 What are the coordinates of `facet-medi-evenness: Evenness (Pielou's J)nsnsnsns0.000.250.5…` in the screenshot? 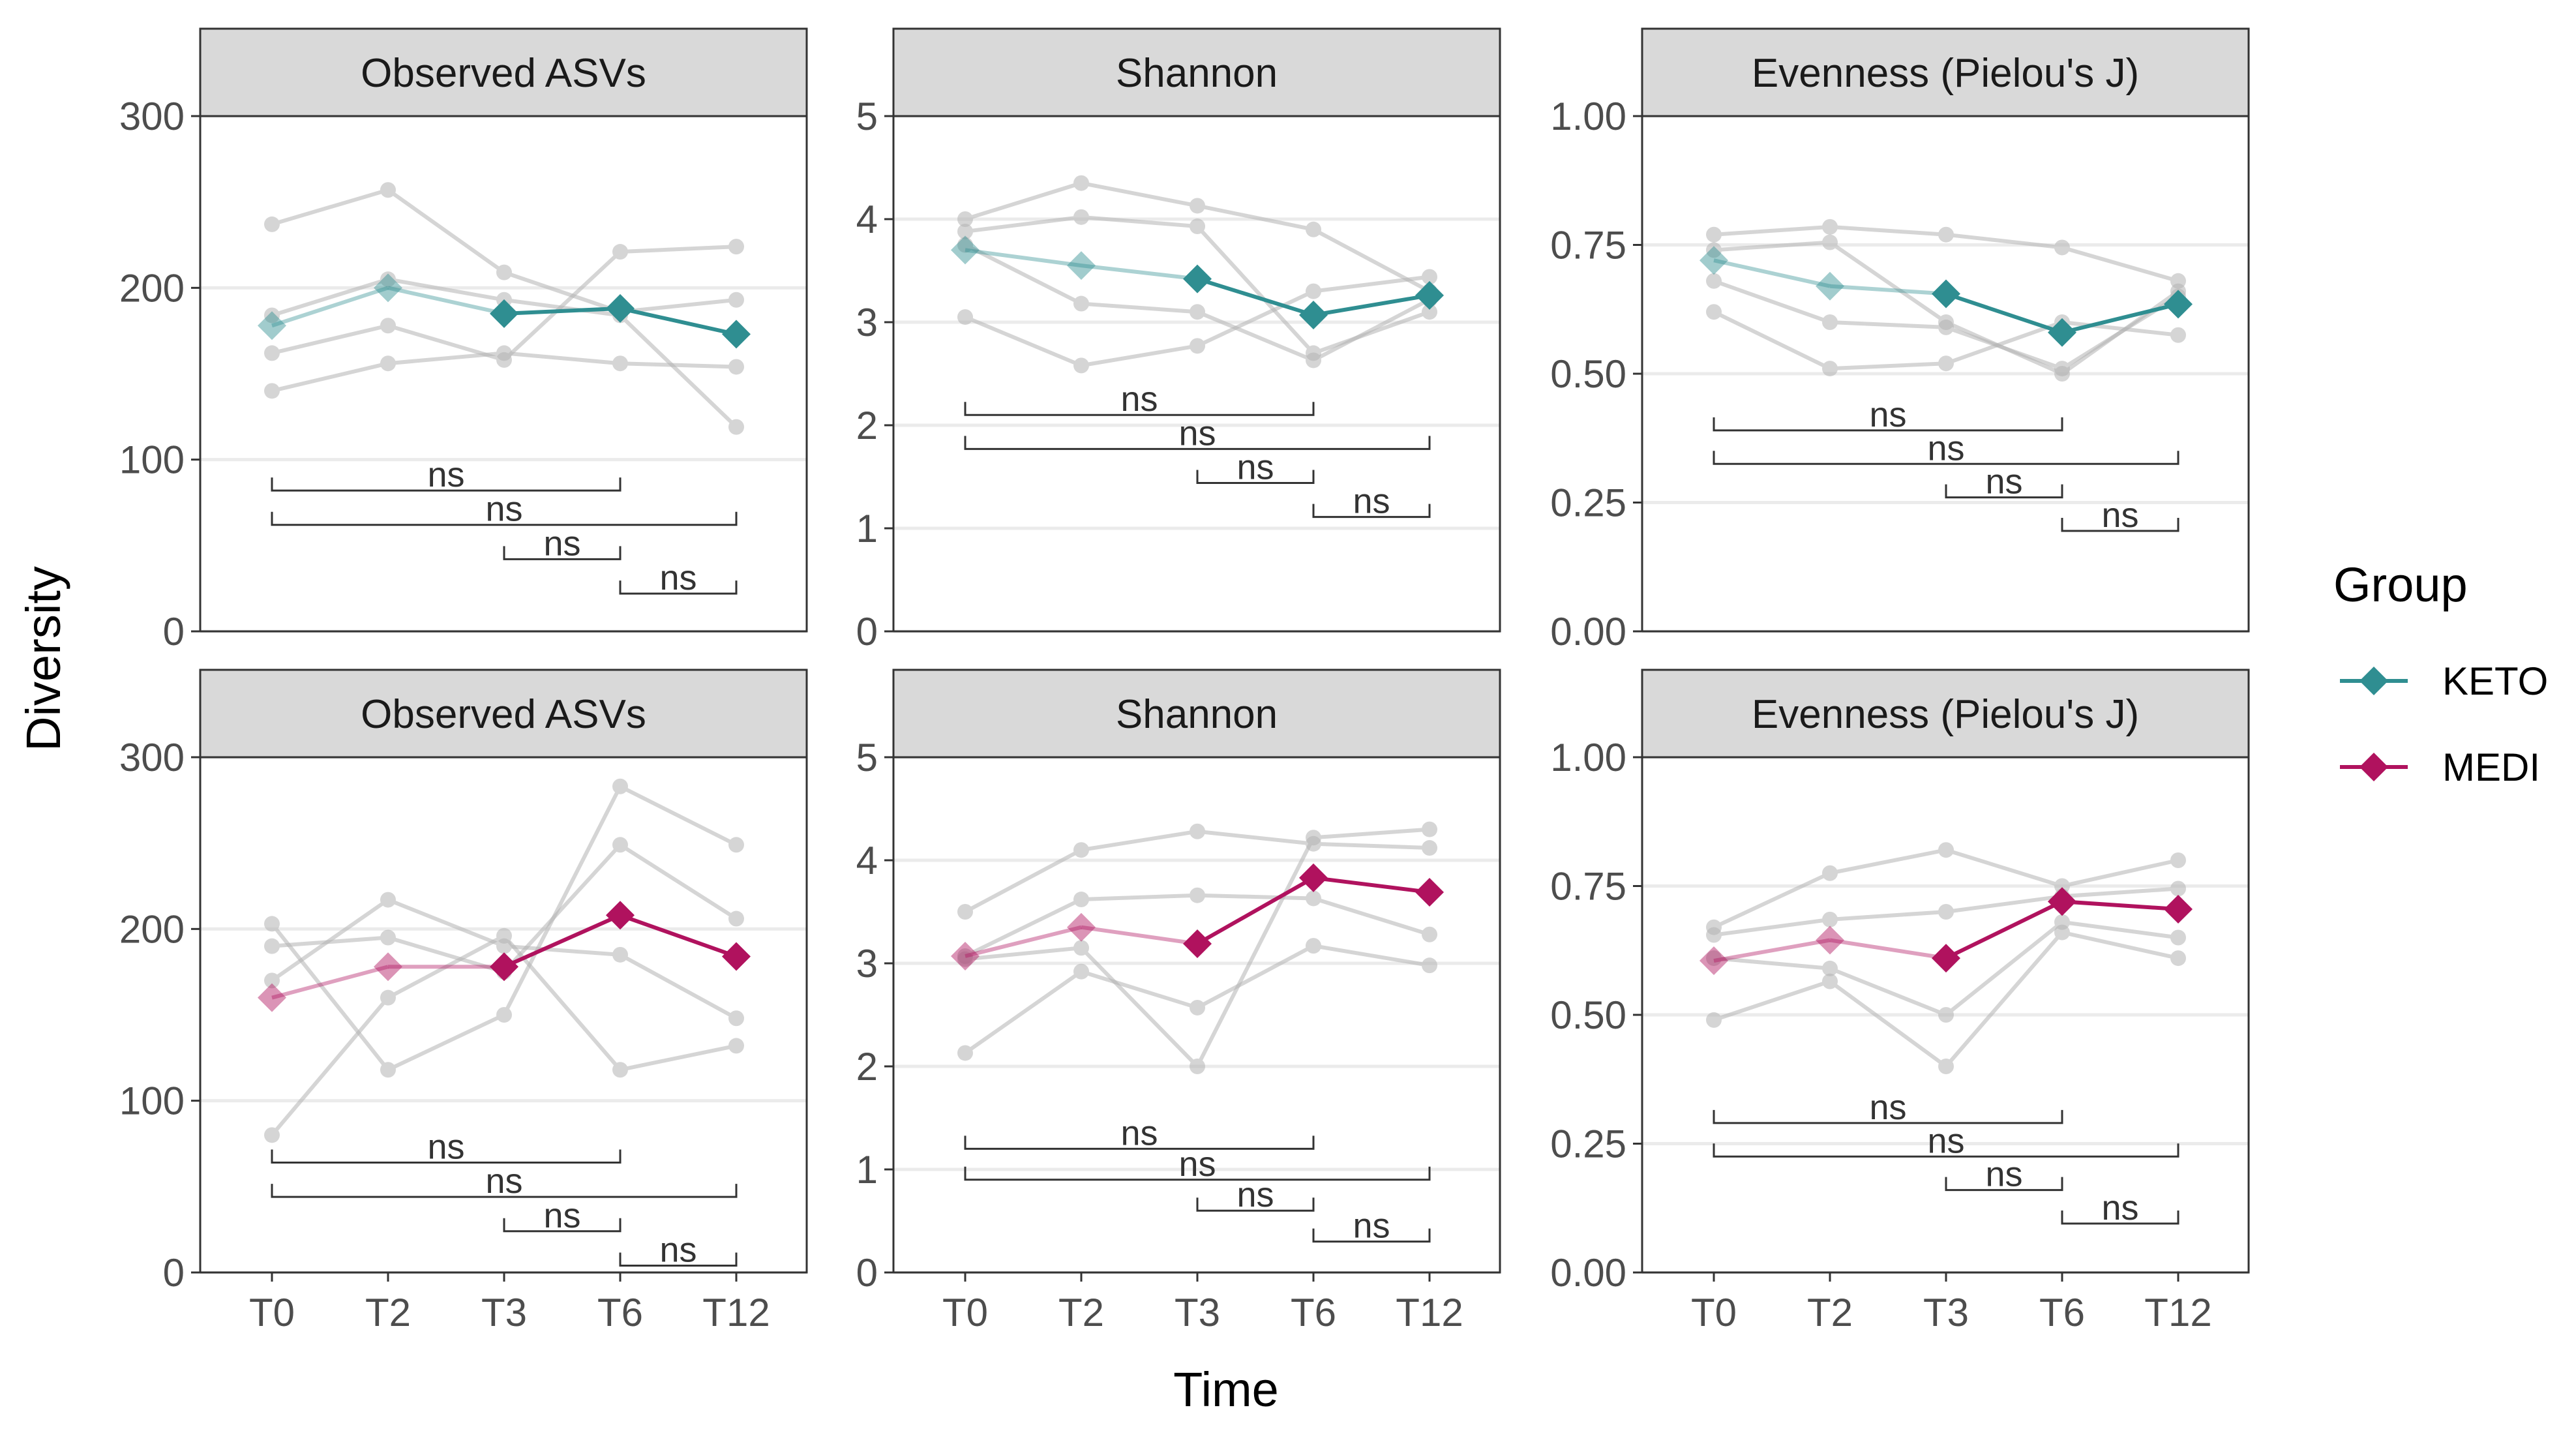 It's located at (1900, 1002).